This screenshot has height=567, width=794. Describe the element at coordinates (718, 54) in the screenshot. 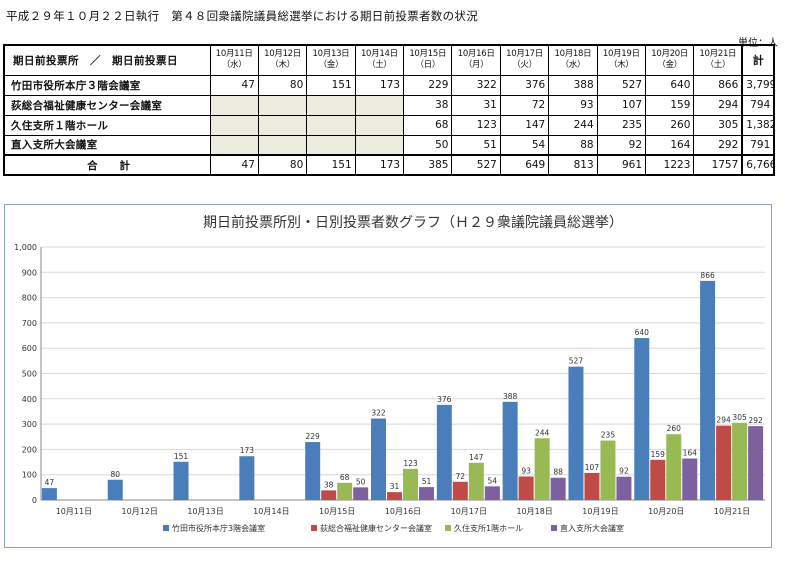

I see `date-header-date: 10月21日` at that location.